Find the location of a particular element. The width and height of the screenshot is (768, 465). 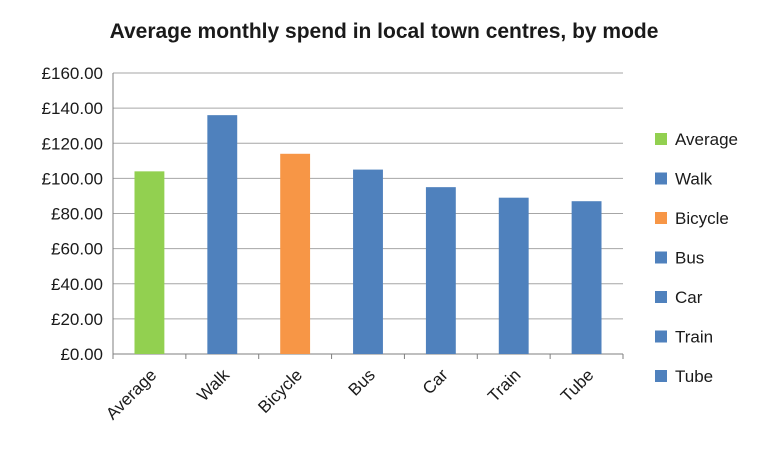

bar-bus is located at coordinates (368, 261).